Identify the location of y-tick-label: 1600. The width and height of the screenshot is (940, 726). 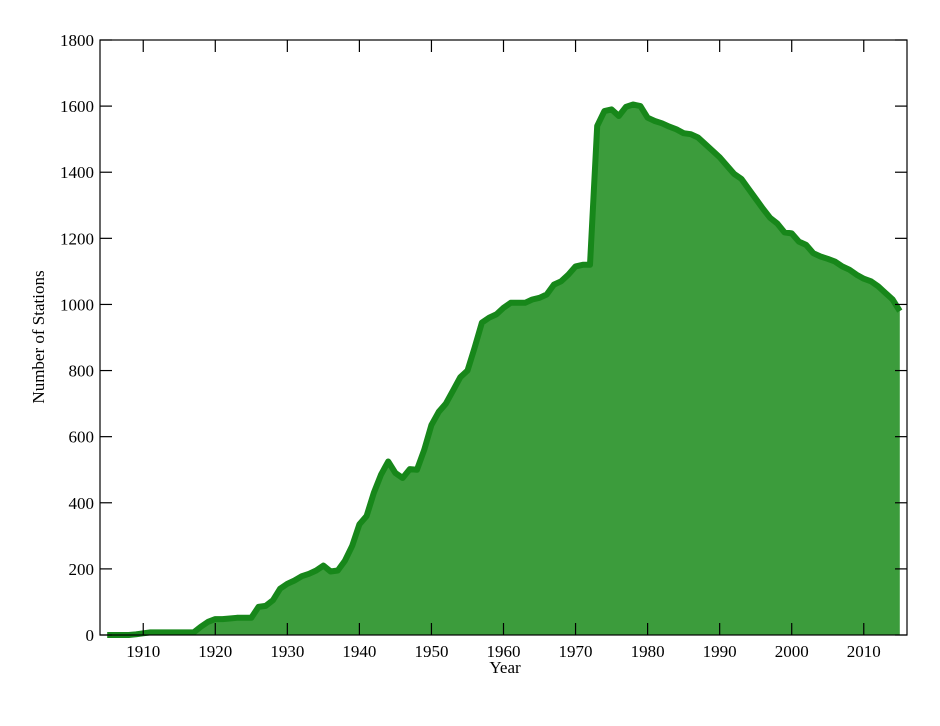
(77, 106).